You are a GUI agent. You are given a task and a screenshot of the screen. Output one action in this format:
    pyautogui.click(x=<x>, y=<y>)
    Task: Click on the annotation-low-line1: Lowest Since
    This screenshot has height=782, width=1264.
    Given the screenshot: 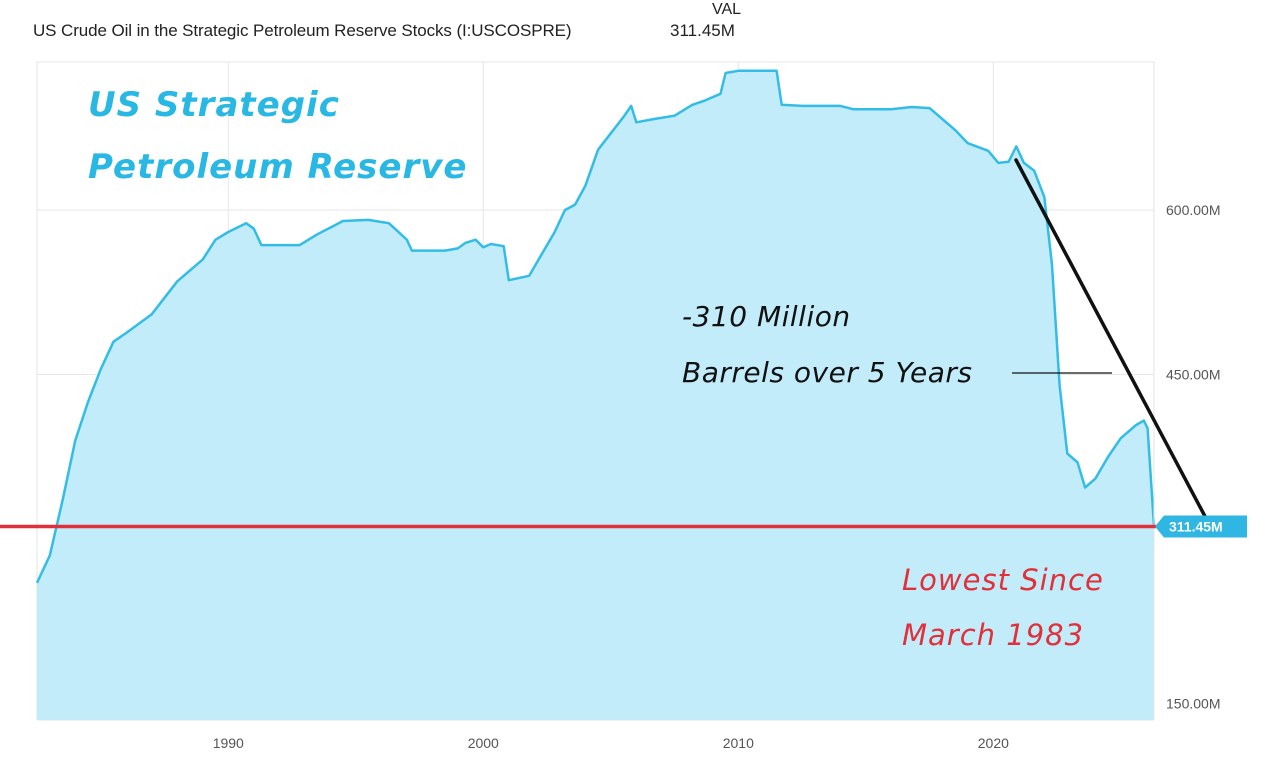 What is the action you would take?
    pyautogui.click(x=1003, y=580)
    